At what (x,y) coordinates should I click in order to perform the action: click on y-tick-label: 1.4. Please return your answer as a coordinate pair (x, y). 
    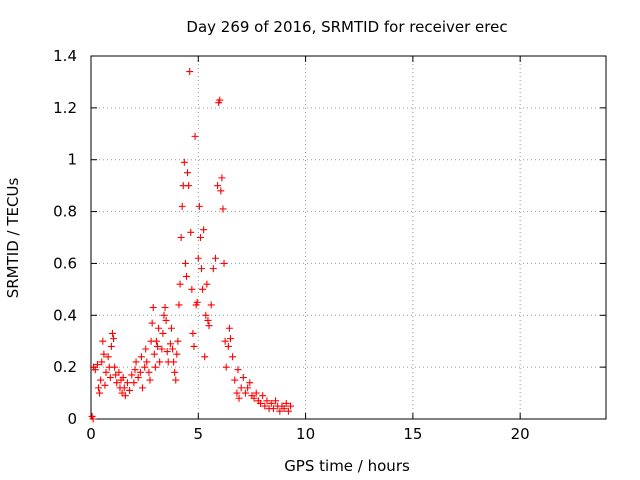
    Looking at the image, I should click on (65, 56).